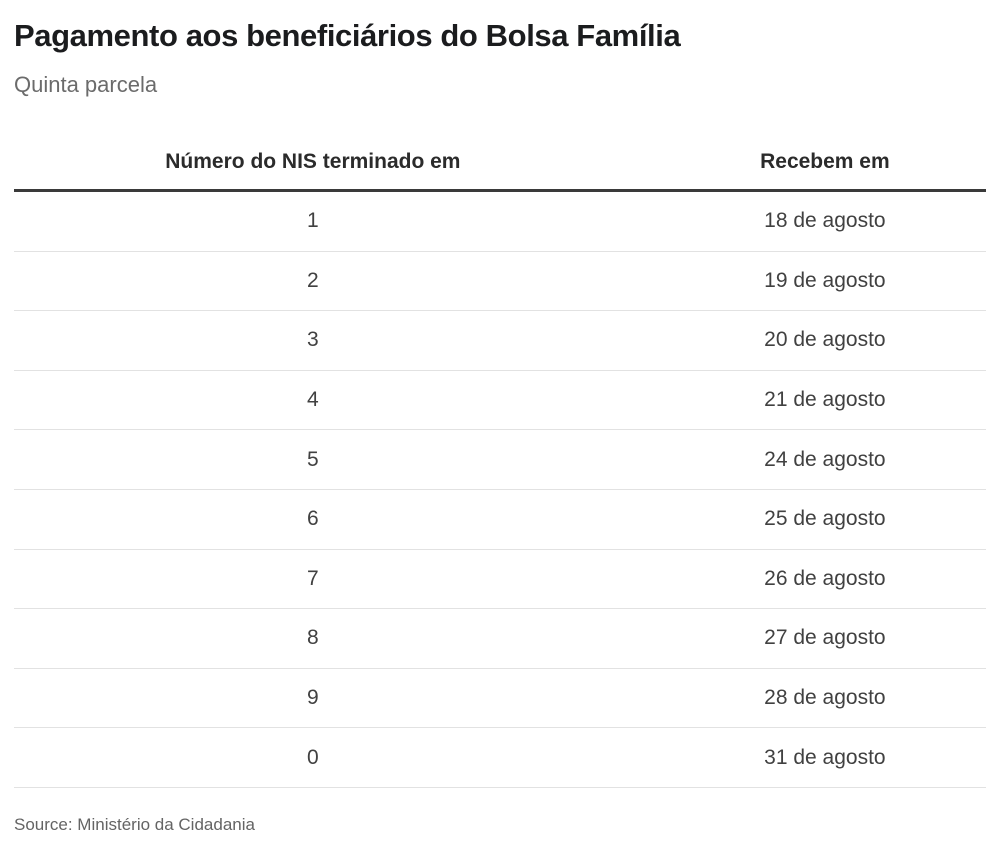 The width and height of the screenshot is (1000, 861). Describe the element at coordinates (825, 757) in the screenshot. I see `receive-date: 31 de agosto` at that location.